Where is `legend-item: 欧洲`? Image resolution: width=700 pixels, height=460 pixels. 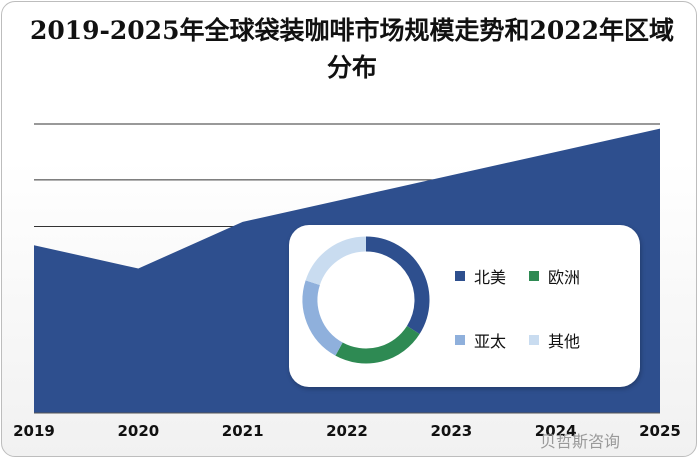 legend-item: 欧洲 is located at coordinates (554, 276).